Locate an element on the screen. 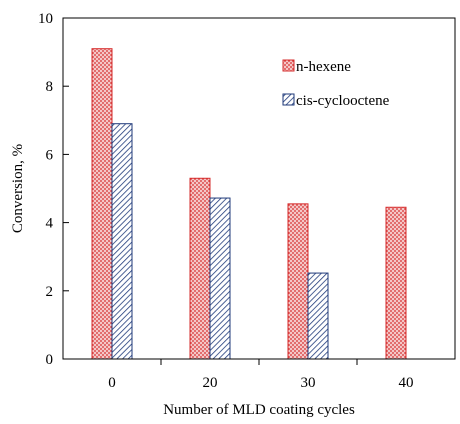  y-tick-label: 2 is located at coordinates (50, 292).